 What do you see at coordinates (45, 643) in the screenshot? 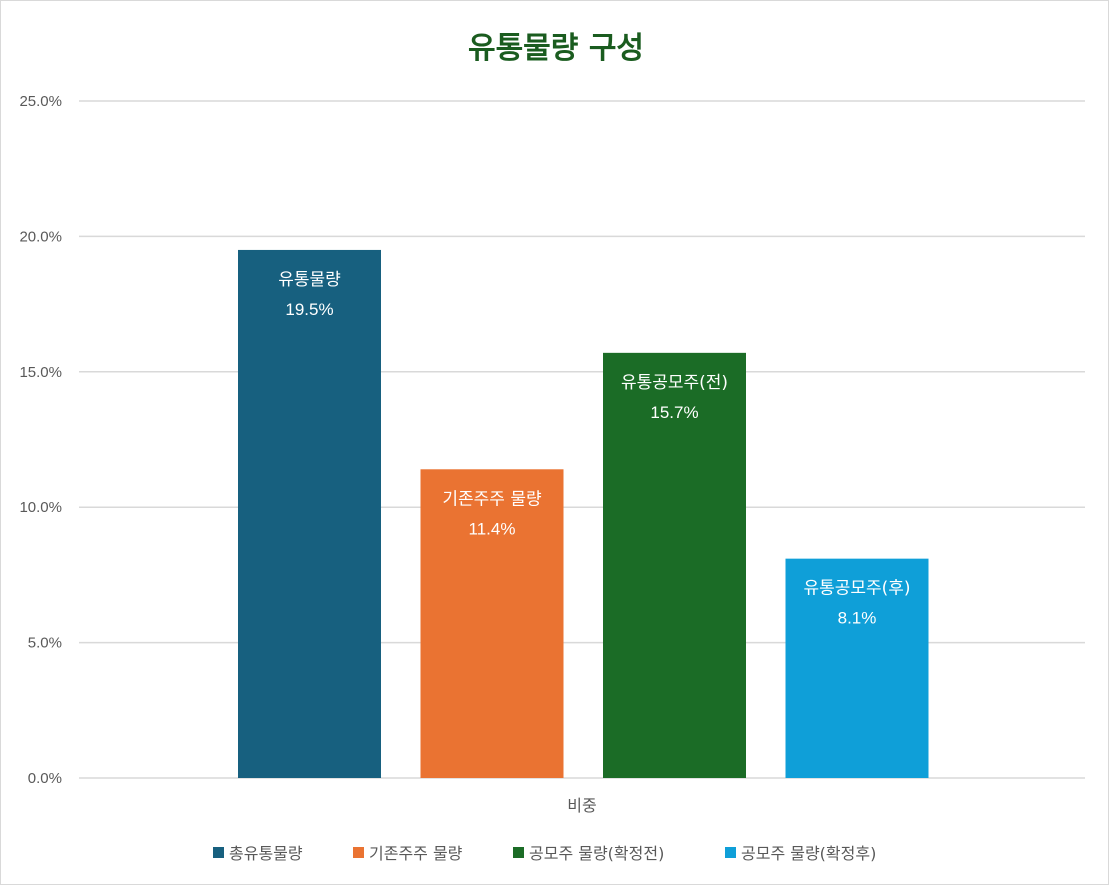
I see `y-tick-label: 5.0%` at bounding box center [45, 643].